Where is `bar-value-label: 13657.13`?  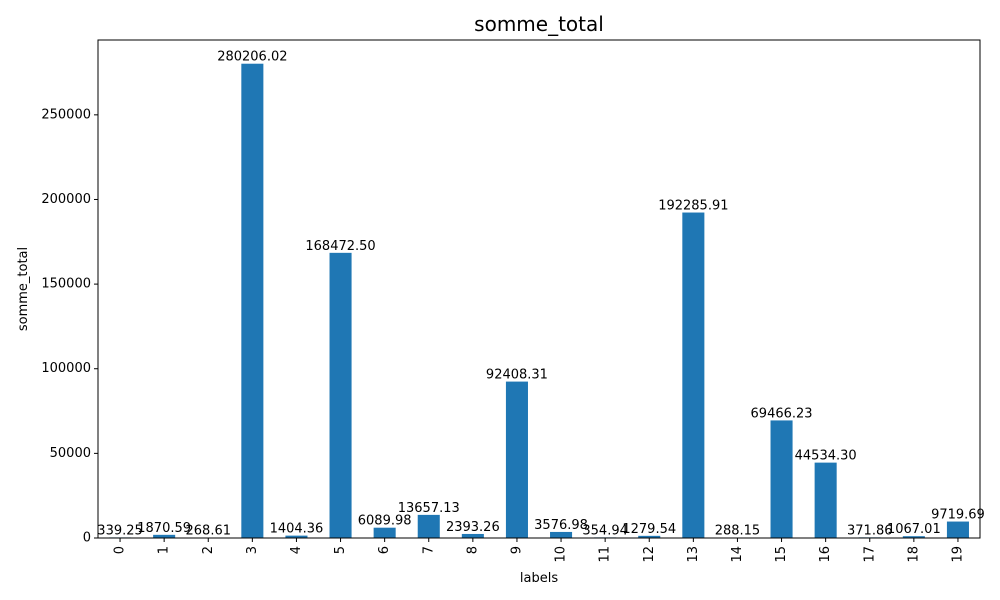 bar-value-label: 13657.13 is located at coordinates (429, 508).